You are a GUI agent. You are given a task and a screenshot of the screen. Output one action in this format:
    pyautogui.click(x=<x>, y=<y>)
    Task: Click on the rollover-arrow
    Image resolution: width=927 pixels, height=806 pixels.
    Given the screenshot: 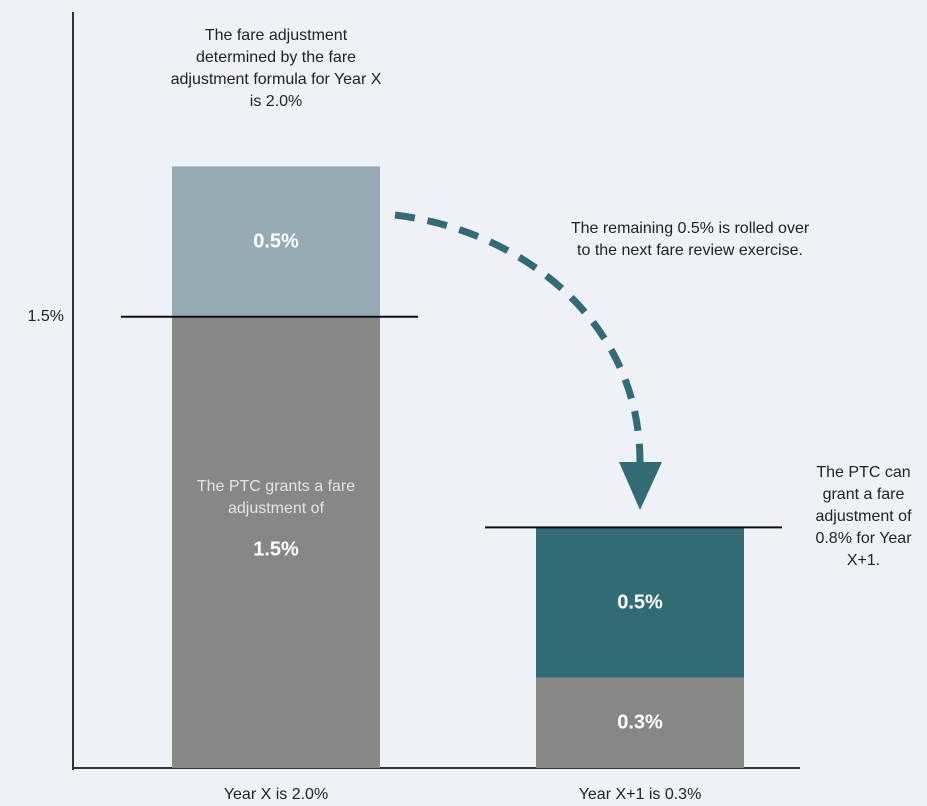 What is the action you would take?
    pyautogui.click(x=519, y=337)
    